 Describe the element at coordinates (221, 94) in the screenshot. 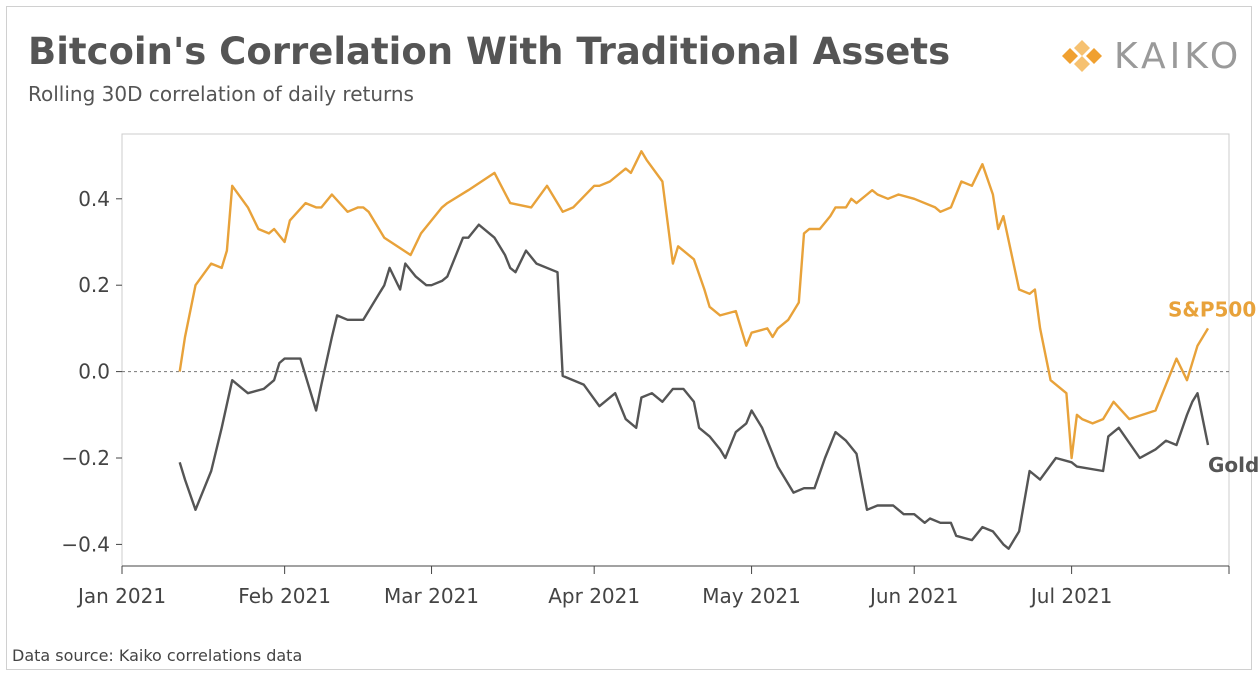

I see `chart-subtitle: Rolling 30D correlation of daily returns` at that location.